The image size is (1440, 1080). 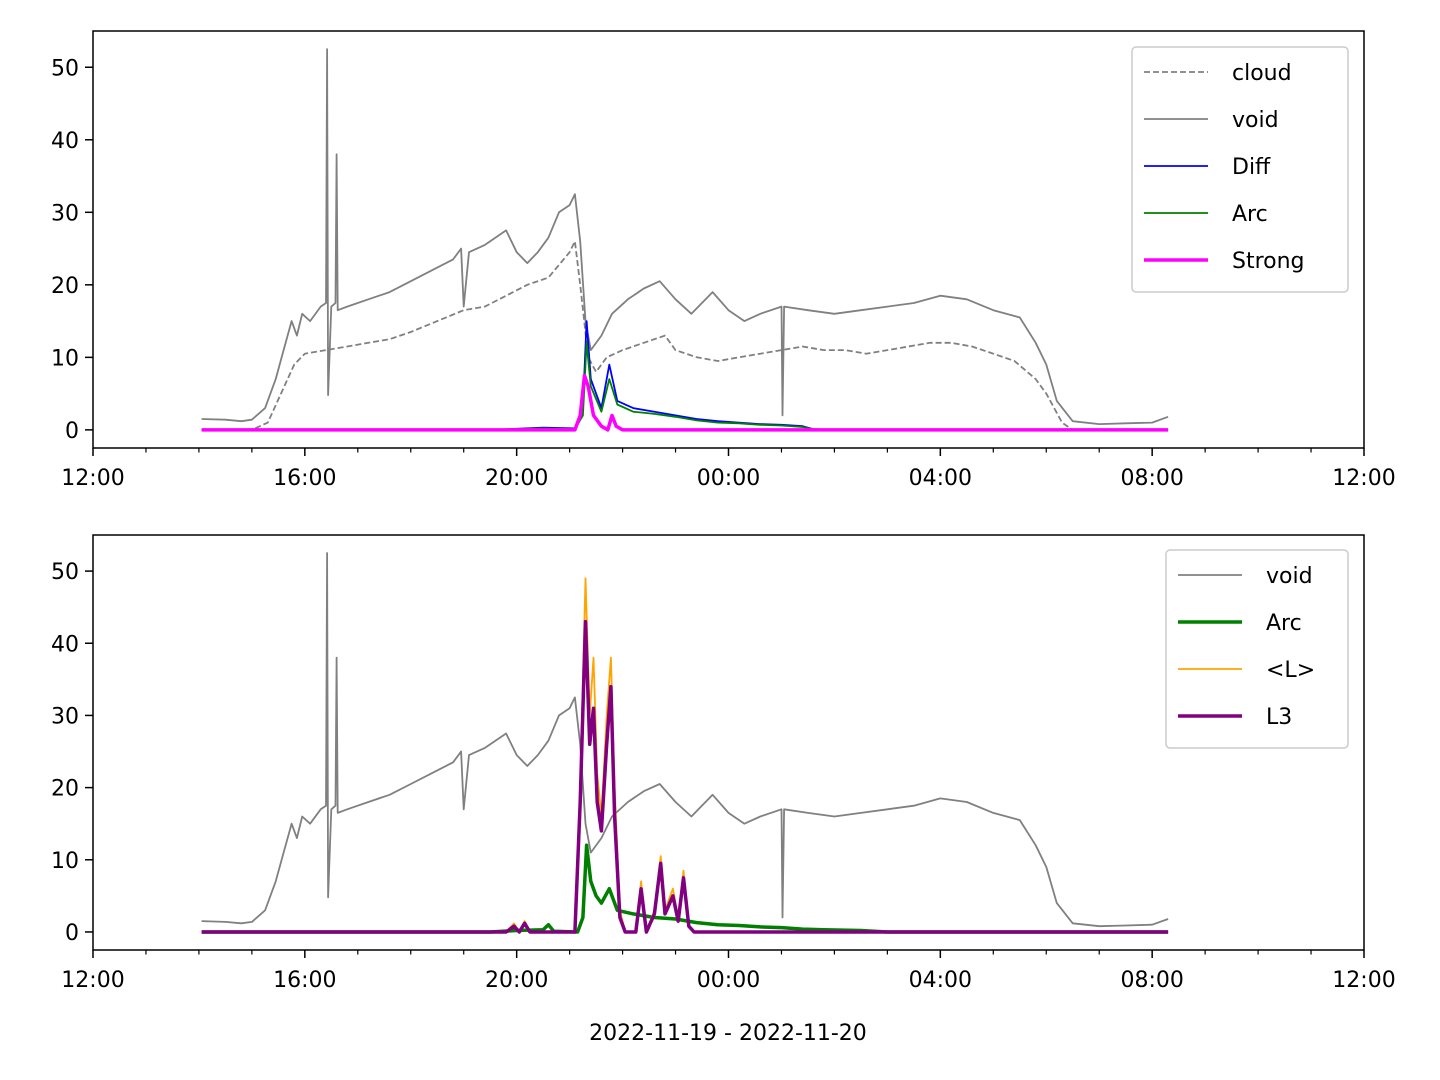 What do you see at coordinates (685, 402) in the screenshot?
I see `series-line-strong` at bounding box center [685, 402].